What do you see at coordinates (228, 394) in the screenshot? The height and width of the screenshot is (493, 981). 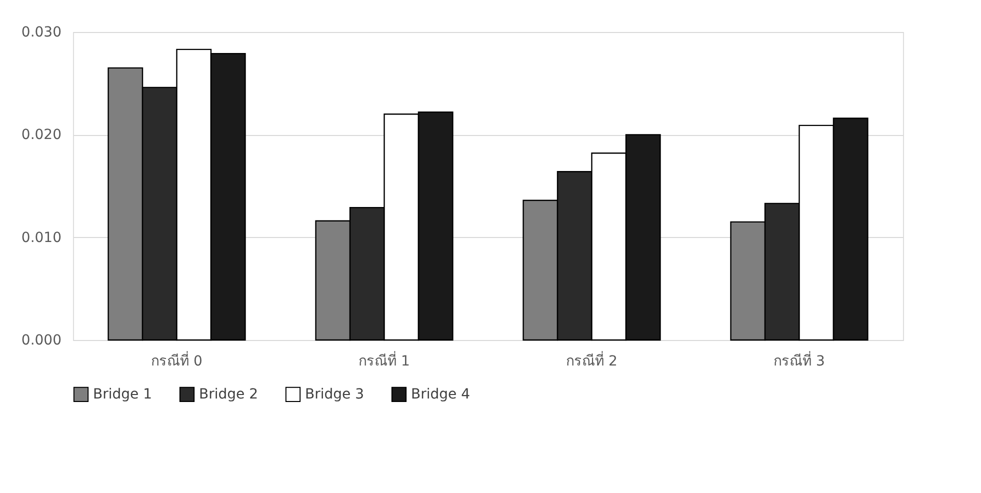 I see `legend-label: Bridge 2` at bounding box center [228, 394].